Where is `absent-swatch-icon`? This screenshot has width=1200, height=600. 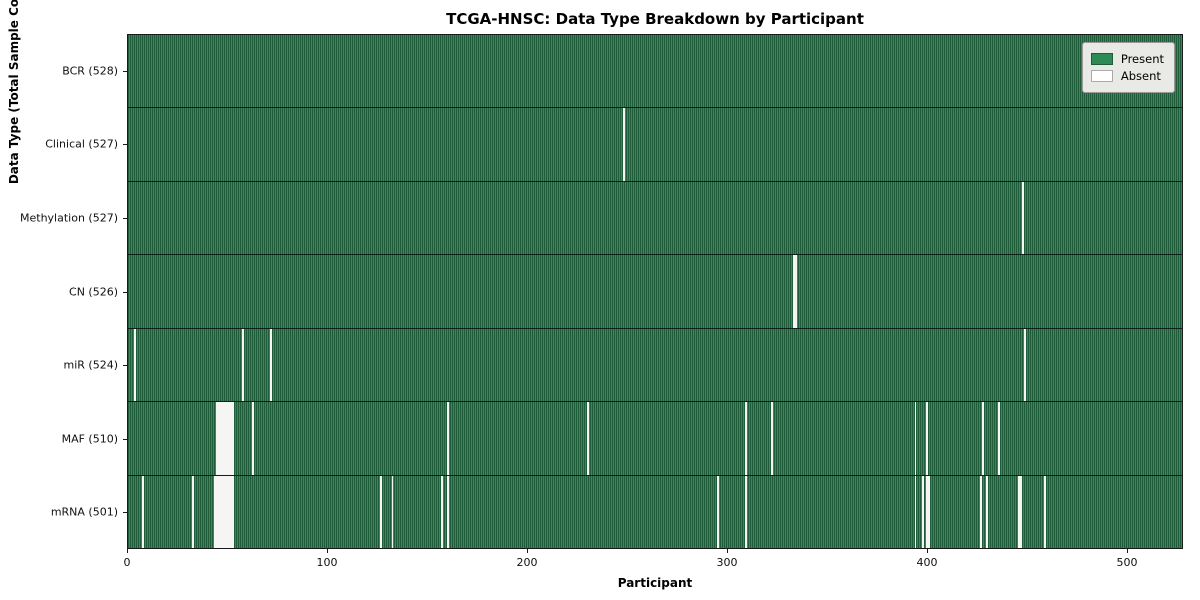
absent-swatch-icon is located at coordinates (1101, 76).